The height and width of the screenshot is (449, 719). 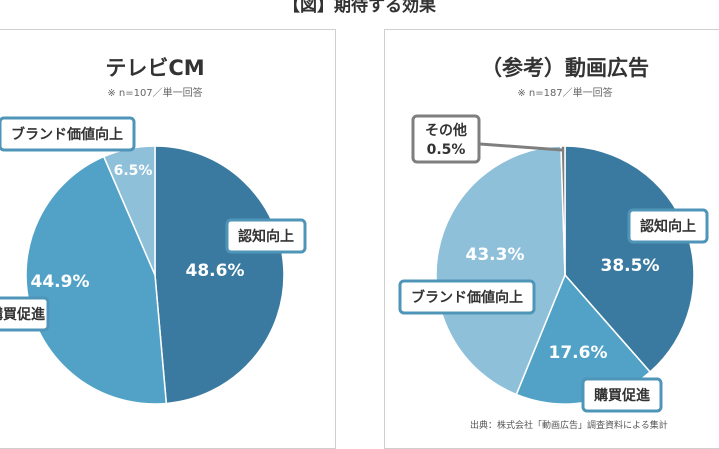 I want to click on callout-pointer, so click(x=521, y=147).